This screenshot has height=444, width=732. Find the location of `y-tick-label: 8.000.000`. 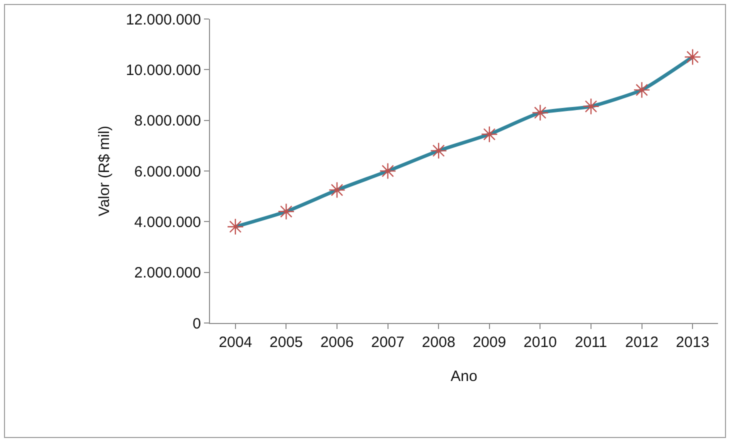

y-tick-label: 8.000.000 is located at coordinates (167, 121).